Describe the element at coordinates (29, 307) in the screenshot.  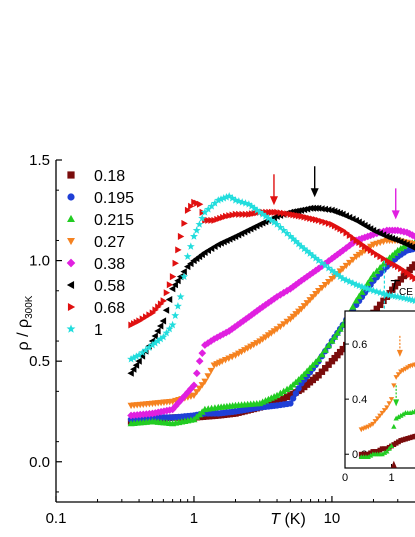
I see `y-axis-label-sub: 300K` at that location.